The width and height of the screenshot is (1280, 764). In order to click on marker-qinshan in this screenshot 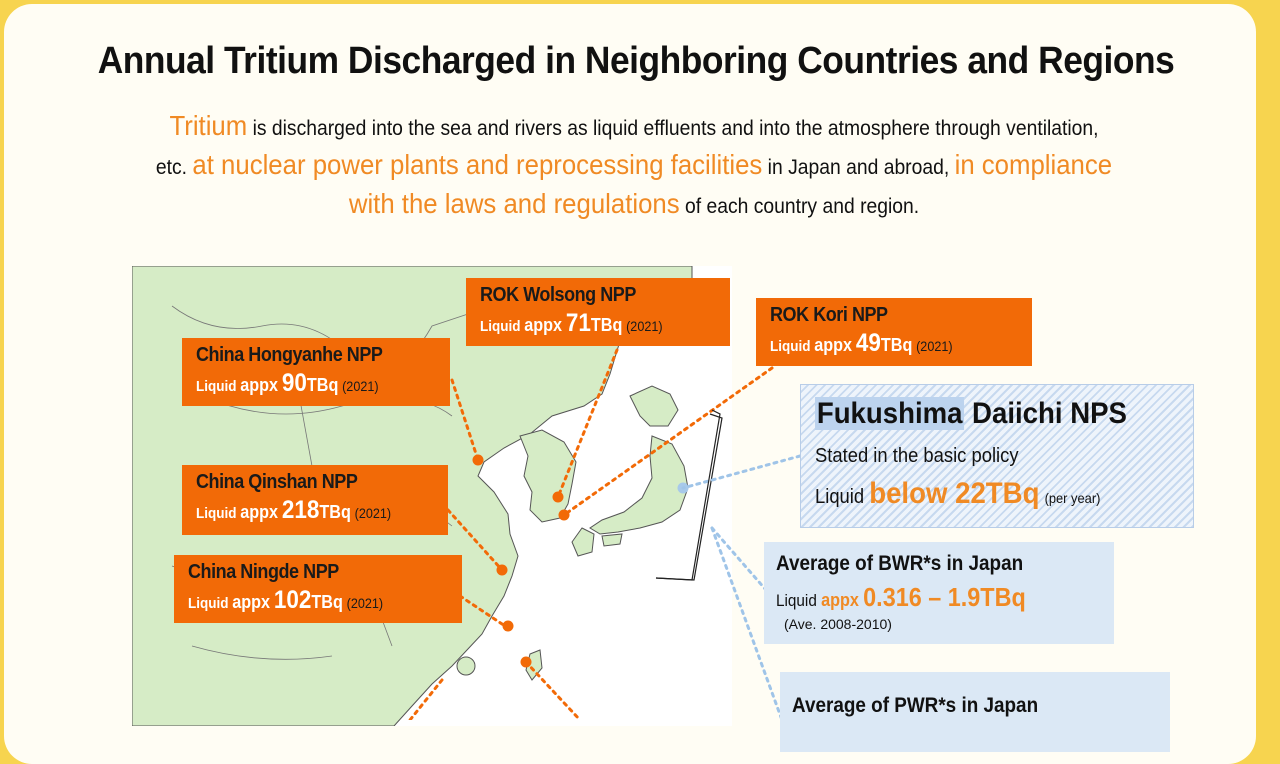, I will do `click(502, 570)`.